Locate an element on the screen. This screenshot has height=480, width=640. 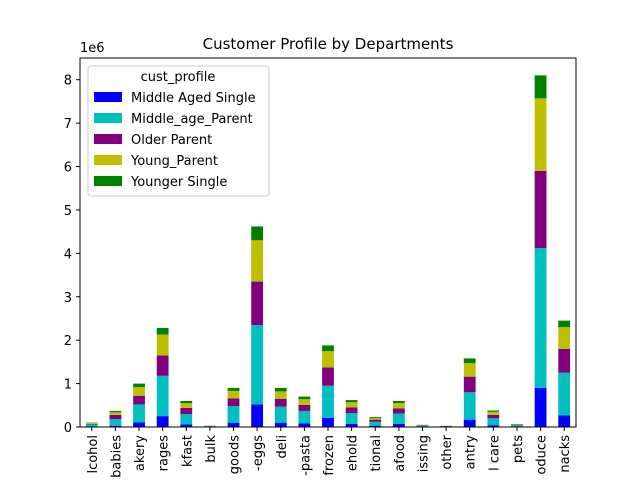
legend-label: Older Parent is located at coordinates (171, 140).